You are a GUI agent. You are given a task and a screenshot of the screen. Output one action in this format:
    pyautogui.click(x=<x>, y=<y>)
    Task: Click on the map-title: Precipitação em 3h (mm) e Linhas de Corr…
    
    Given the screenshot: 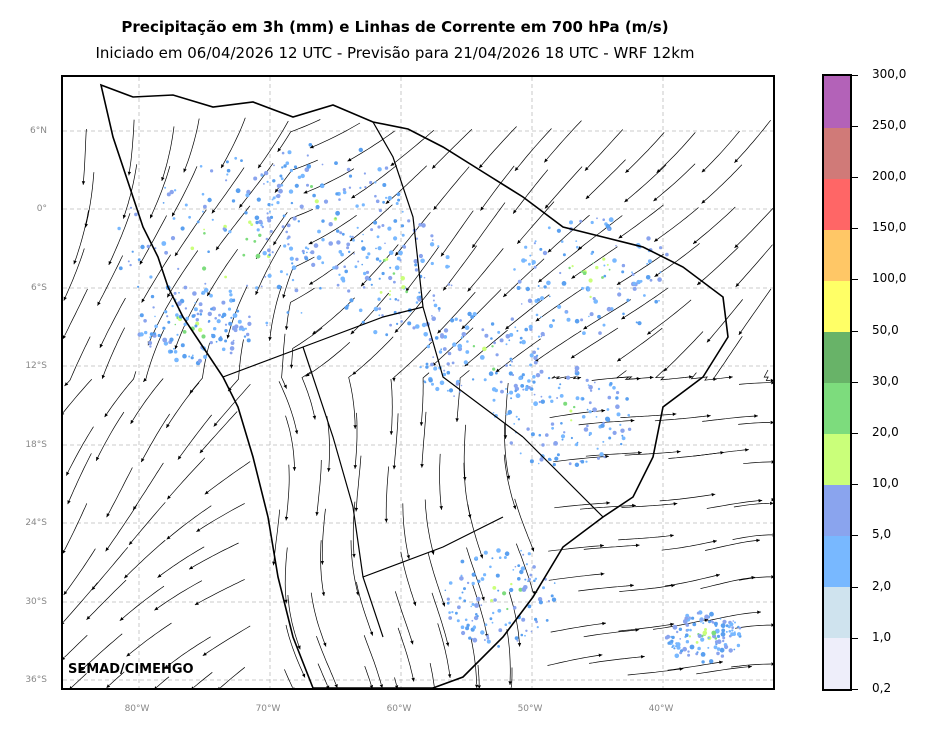 What is the action you would take?
    pyautogui.click(x=395, y=27)
    